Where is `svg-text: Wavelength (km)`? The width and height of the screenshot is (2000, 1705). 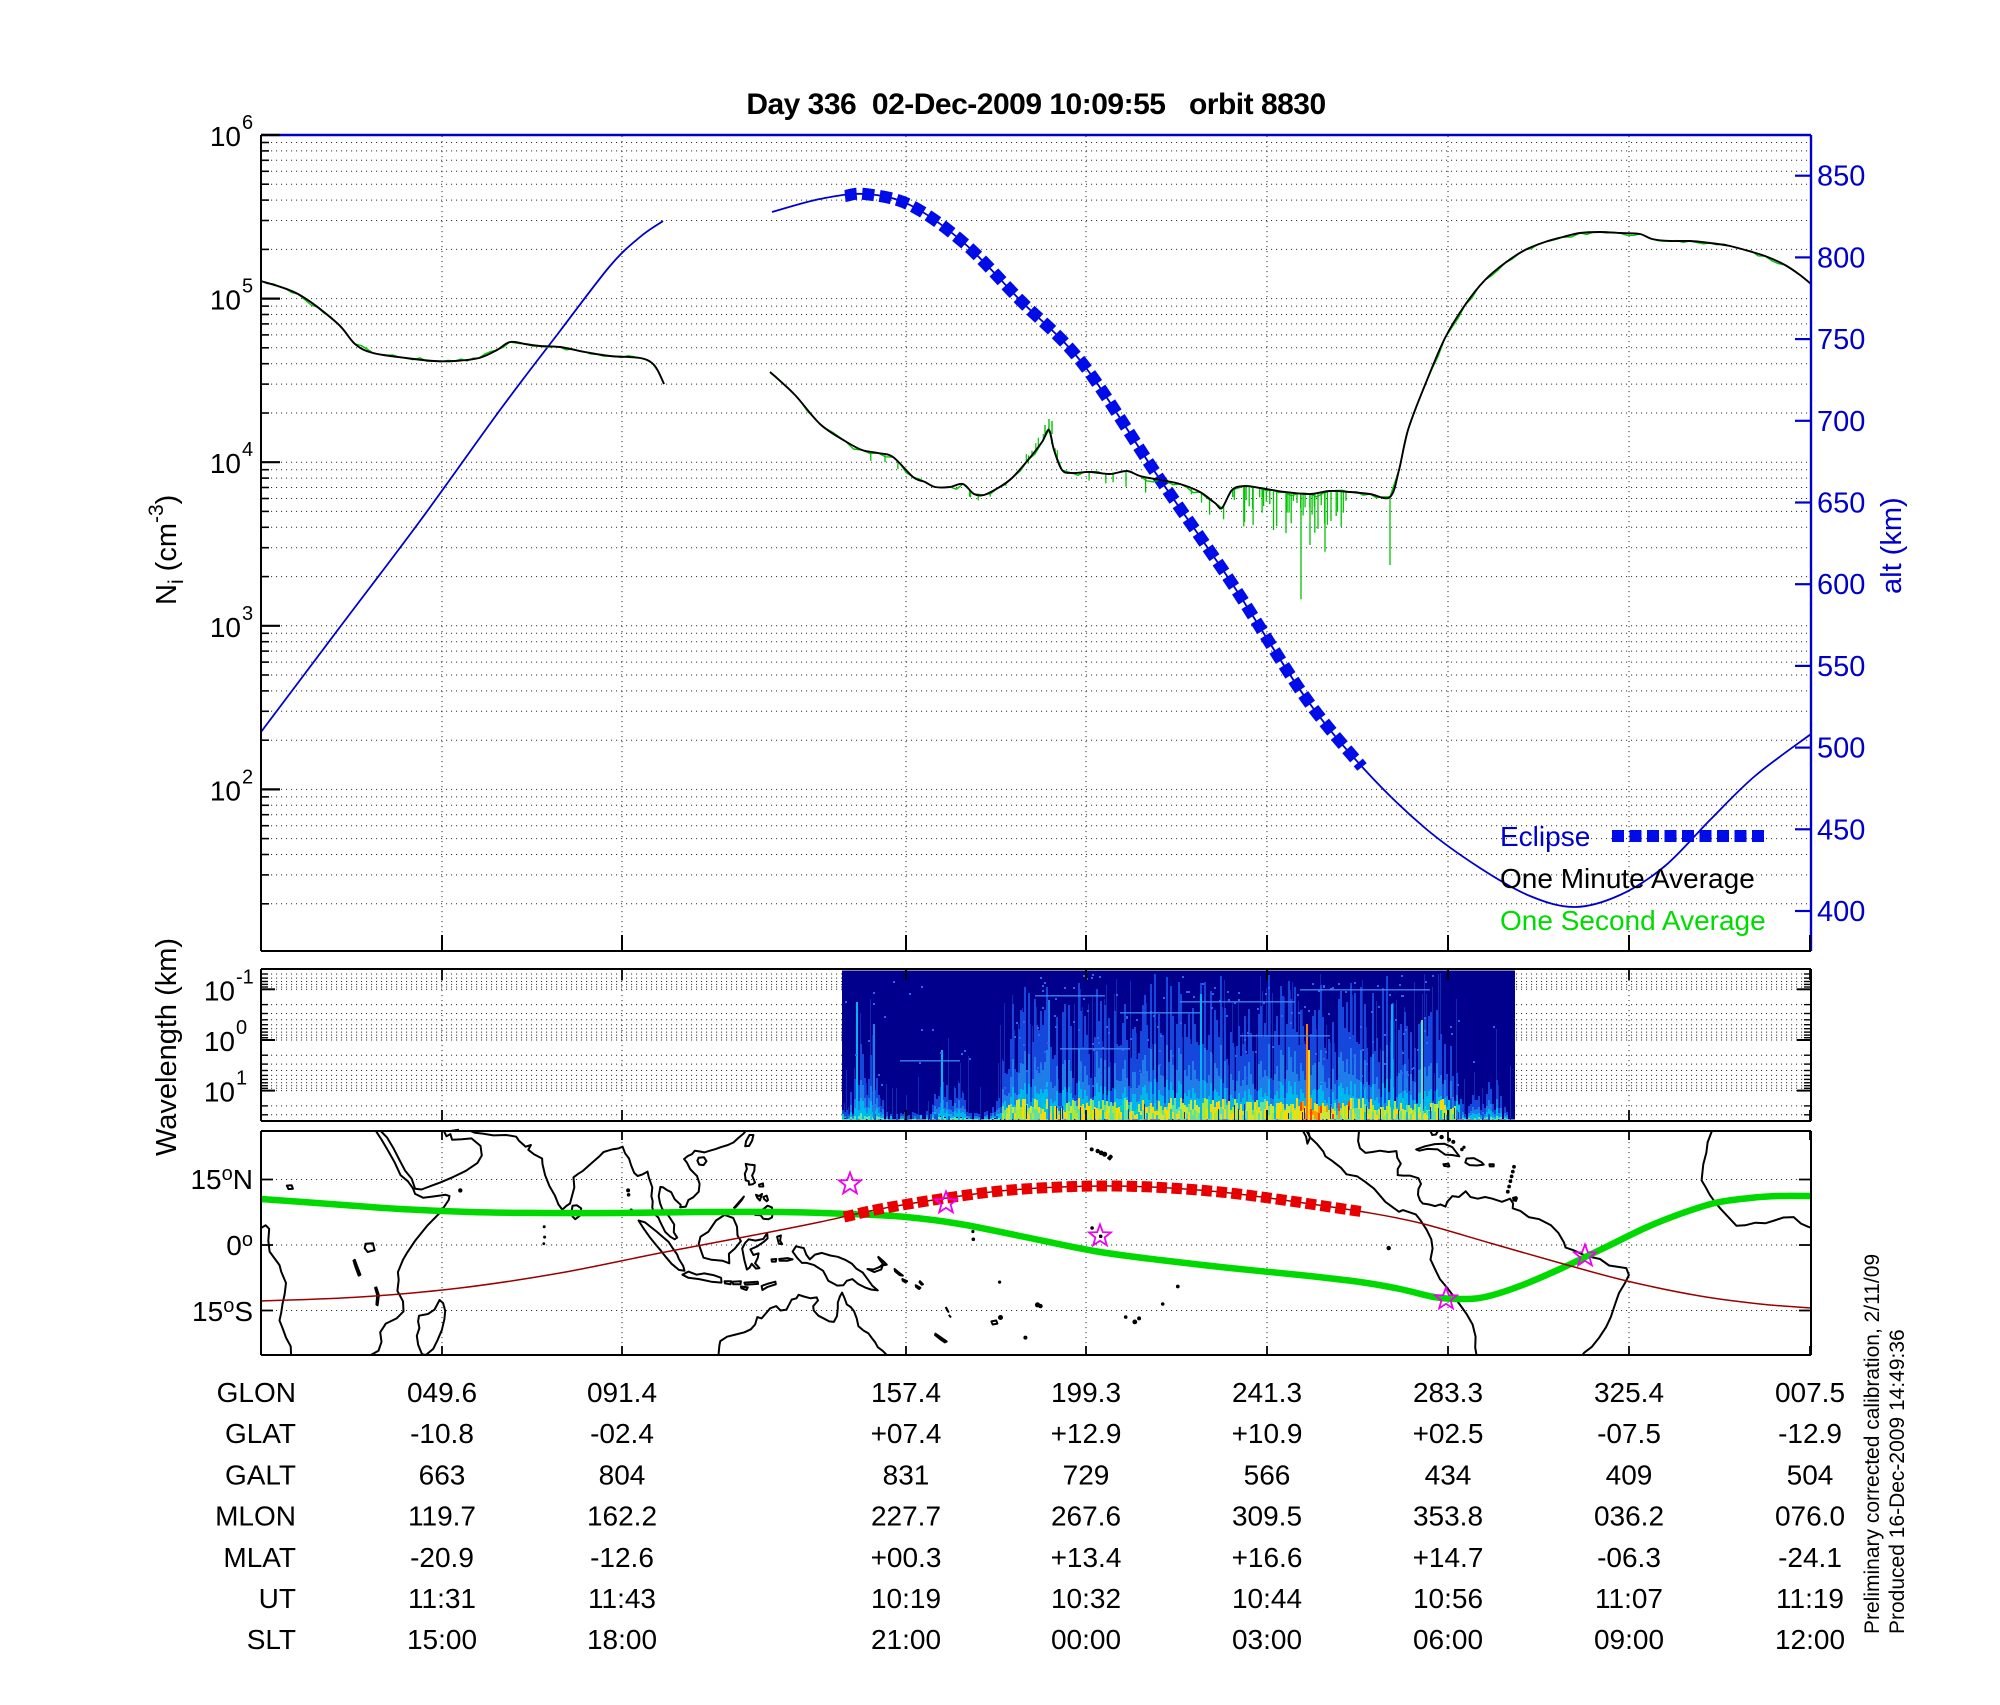 svg-text: Wavelength (km) is located at coordinates (167, 1047).